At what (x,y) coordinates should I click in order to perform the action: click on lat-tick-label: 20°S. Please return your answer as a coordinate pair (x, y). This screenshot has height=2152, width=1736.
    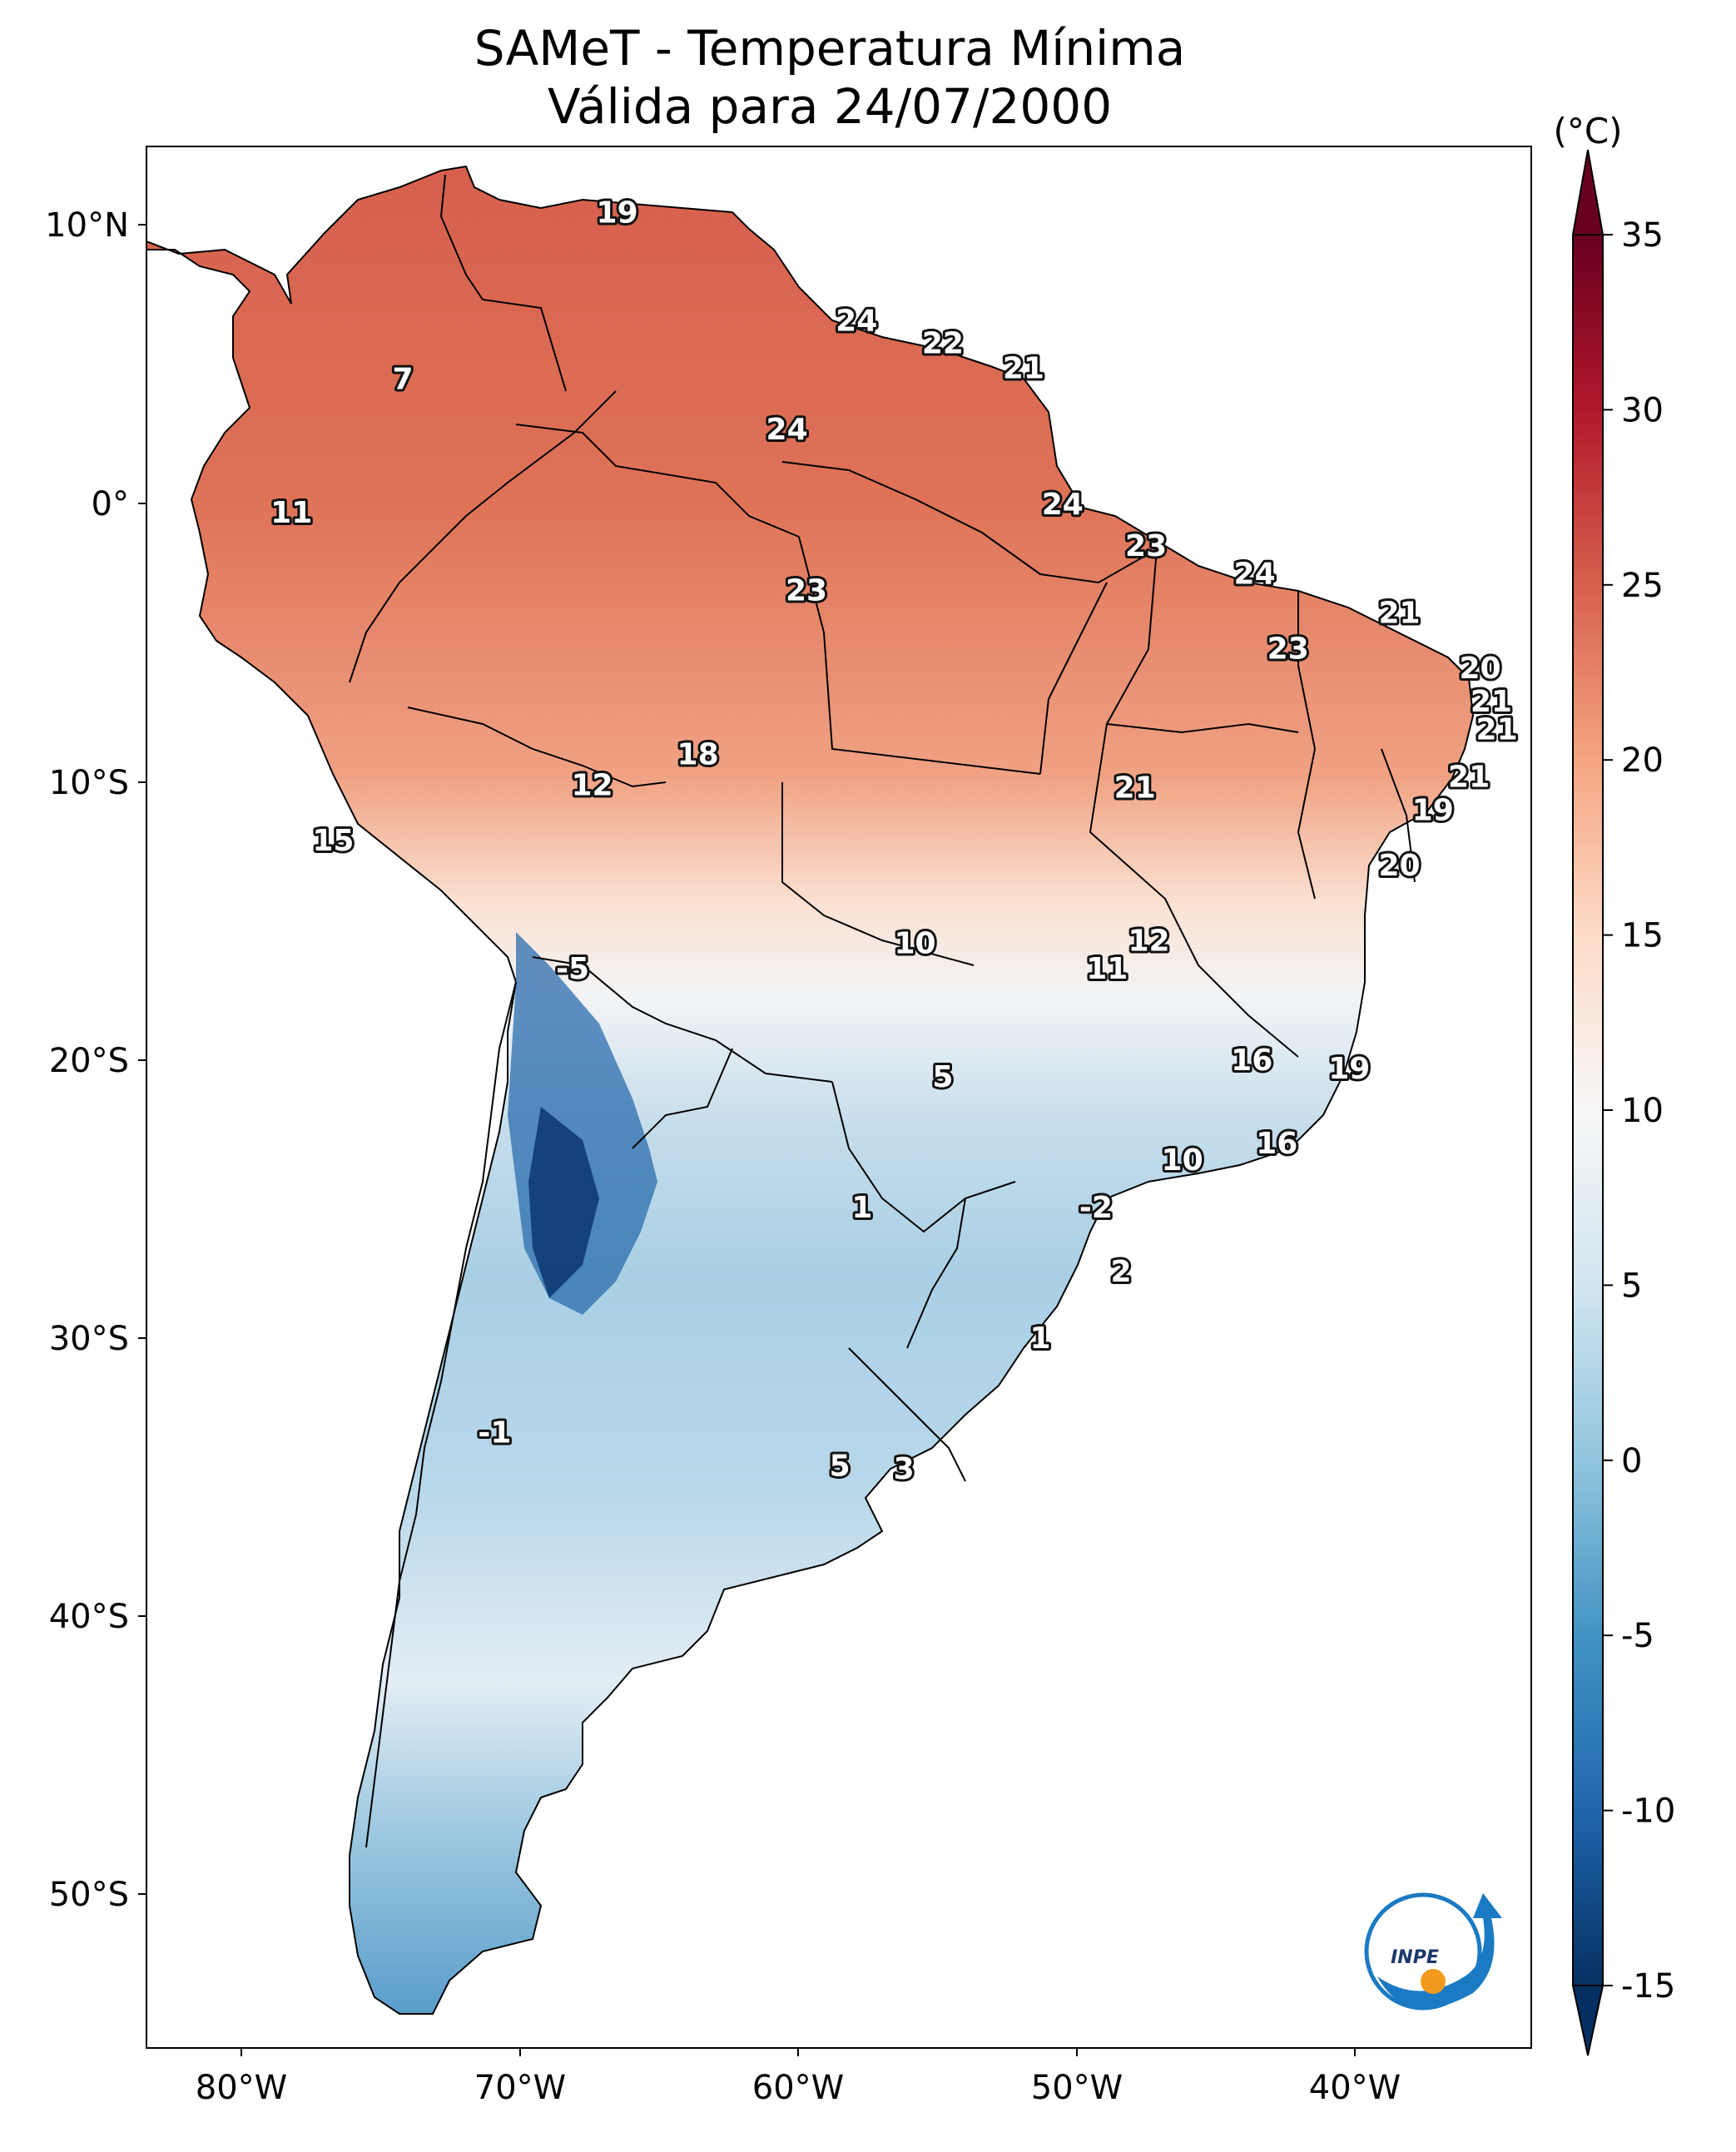
    Looking at the image, I should click on (89, 1061).